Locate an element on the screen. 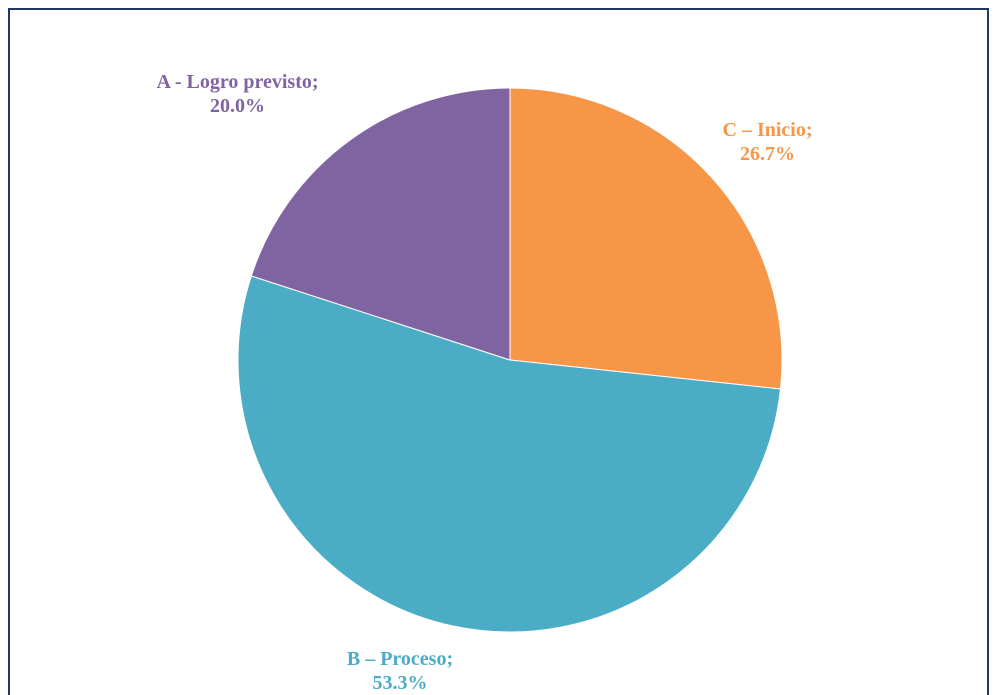  data-label: B – Proceso; 53.3% is located at coordinates (400, 671).